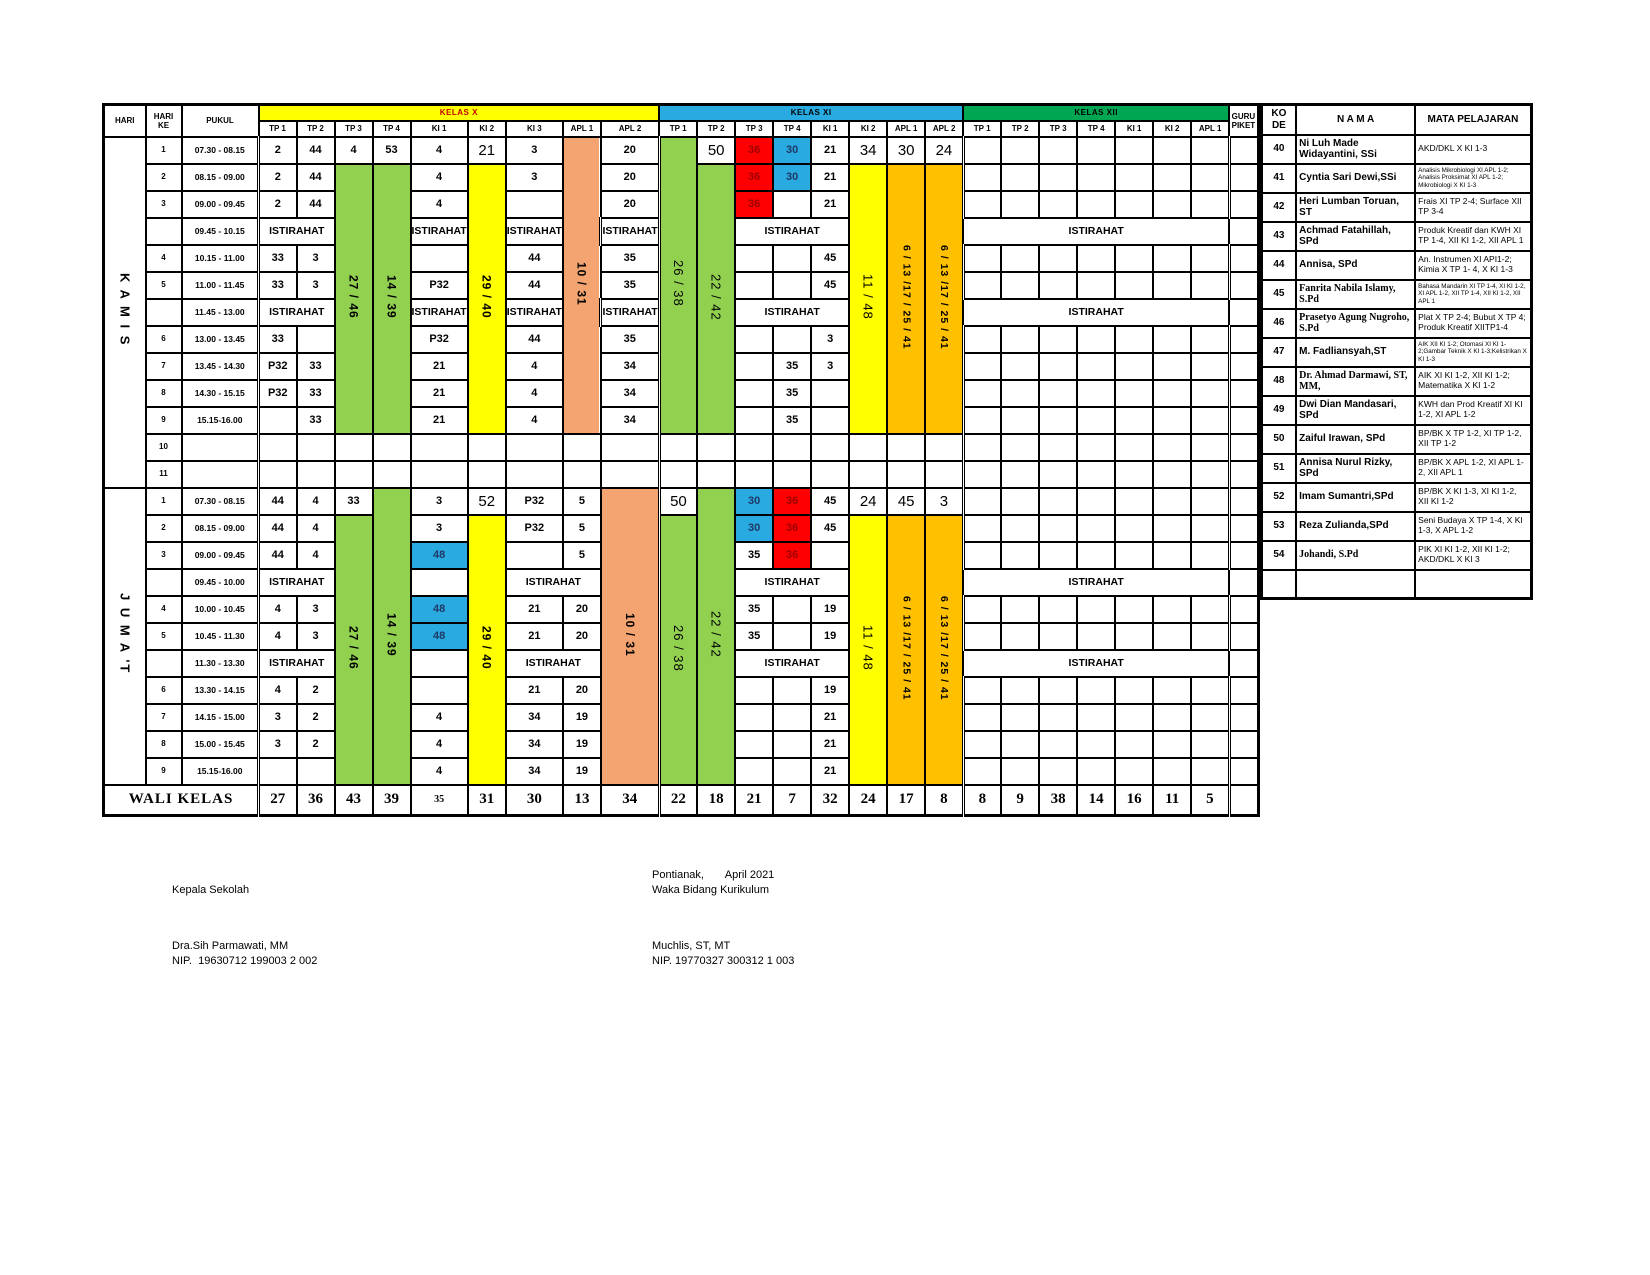 This screenshot has width=1650, height=1275. What do you see at coordinates (486, 298) in the screenshot?
I see `schedule-cell: 29 / 40` at bounding box center [486, 298].